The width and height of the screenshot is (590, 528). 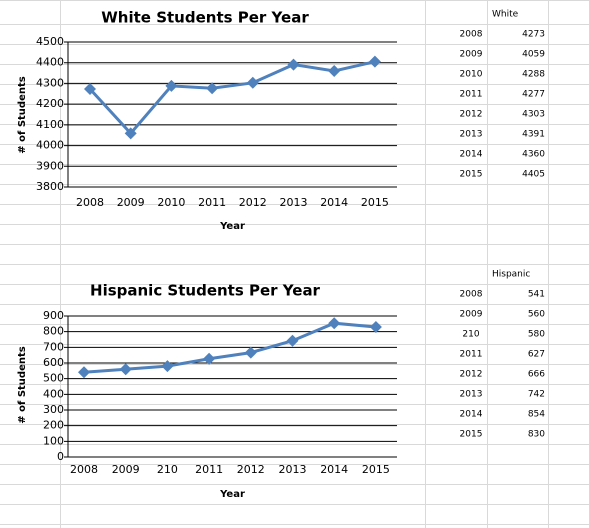 I want to click on table-value: 830, so click(x=536, y=435).